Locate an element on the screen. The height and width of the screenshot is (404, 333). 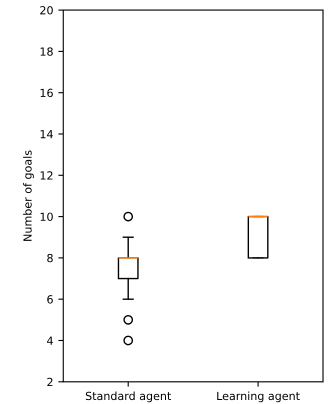
y-tick-label: 12 is located at coordinates (46, 175).